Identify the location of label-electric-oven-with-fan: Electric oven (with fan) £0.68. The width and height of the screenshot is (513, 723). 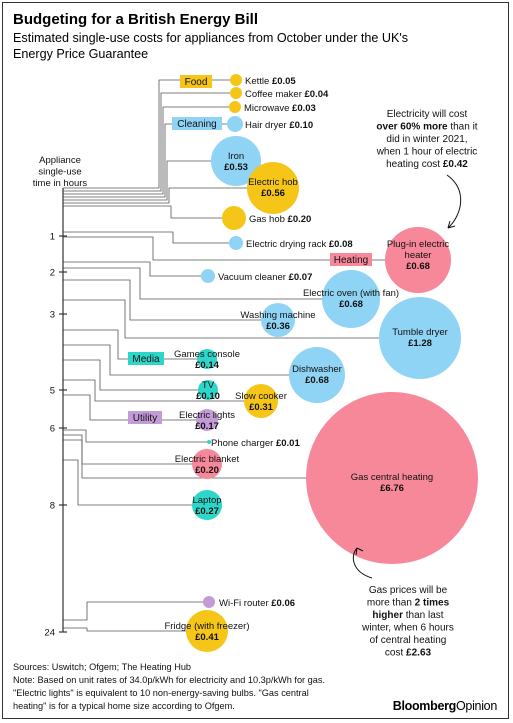
(351, 299).